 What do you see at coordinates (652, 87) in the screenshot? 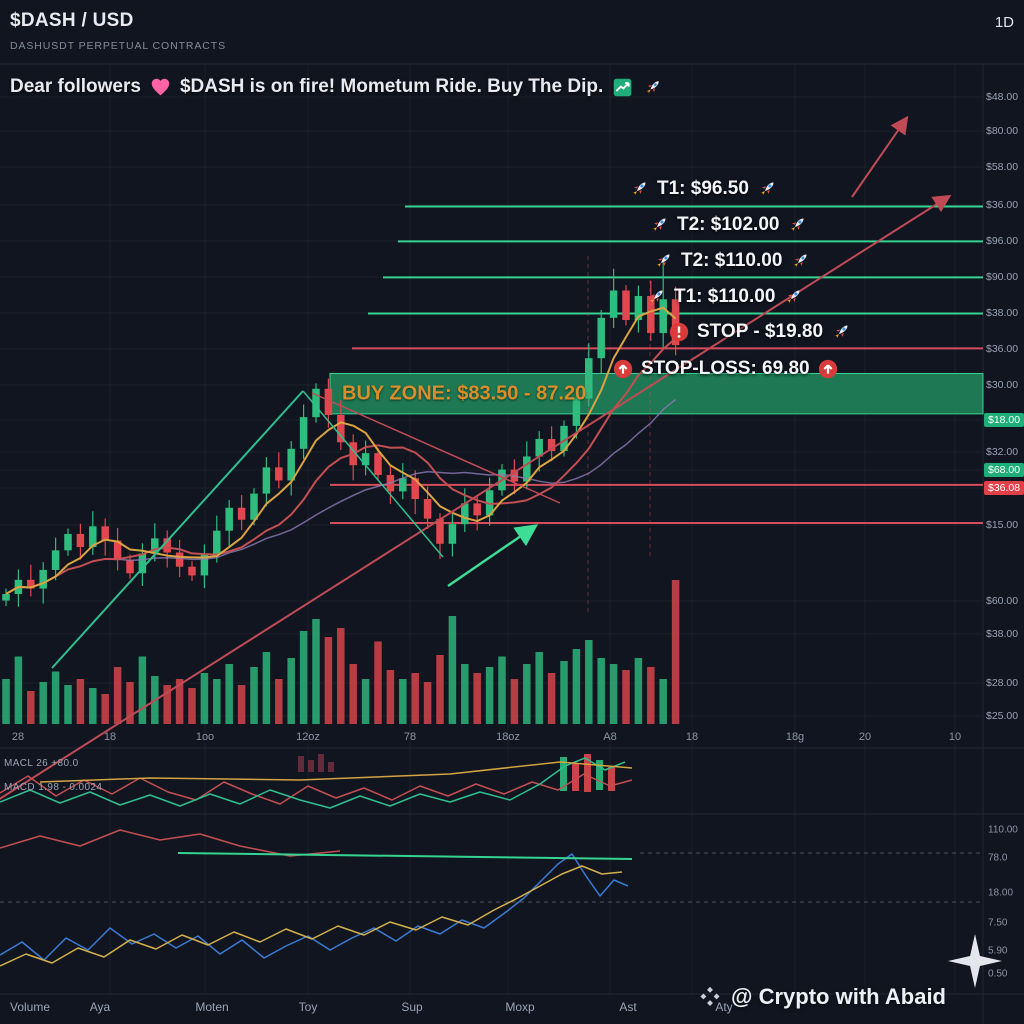
I see `rocket-icon` at bounding box center [652, 87].